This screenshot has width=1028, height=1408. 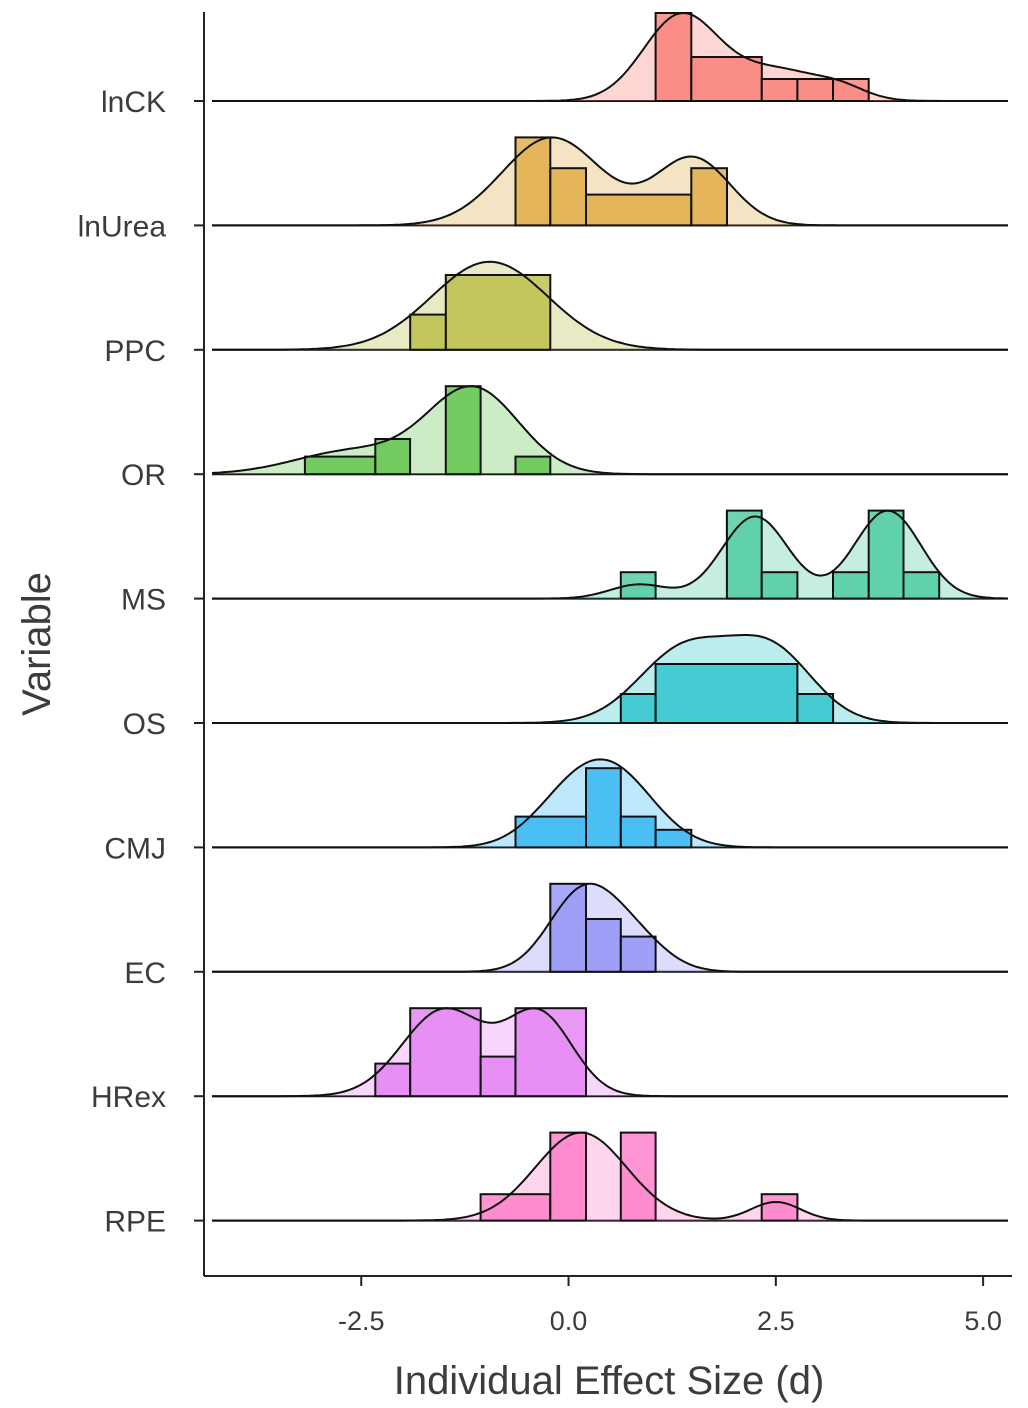 What do you see at coordinates (133, 102) in the screenshot?
I see `y-tick-label: lnCK` at bounding box center [133, 102].